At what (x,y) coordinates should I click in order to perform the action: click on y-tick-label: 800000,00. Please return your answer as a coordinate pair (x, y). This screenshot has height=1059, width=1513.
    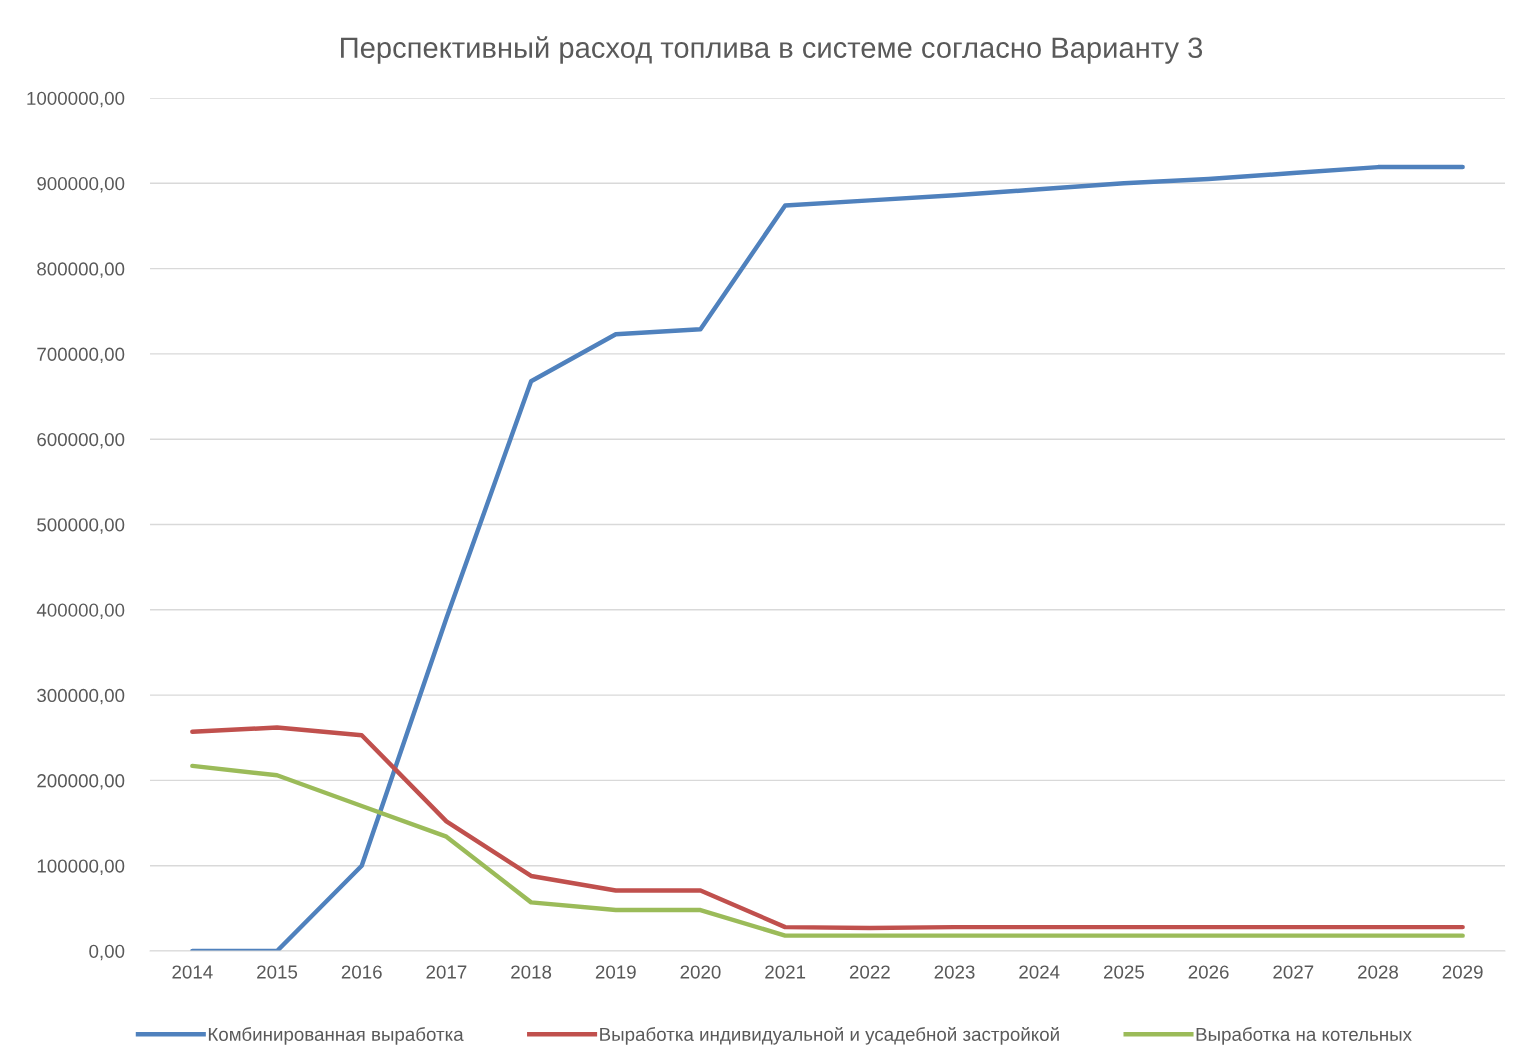
    Looking at the image, I should click on (81, 270).